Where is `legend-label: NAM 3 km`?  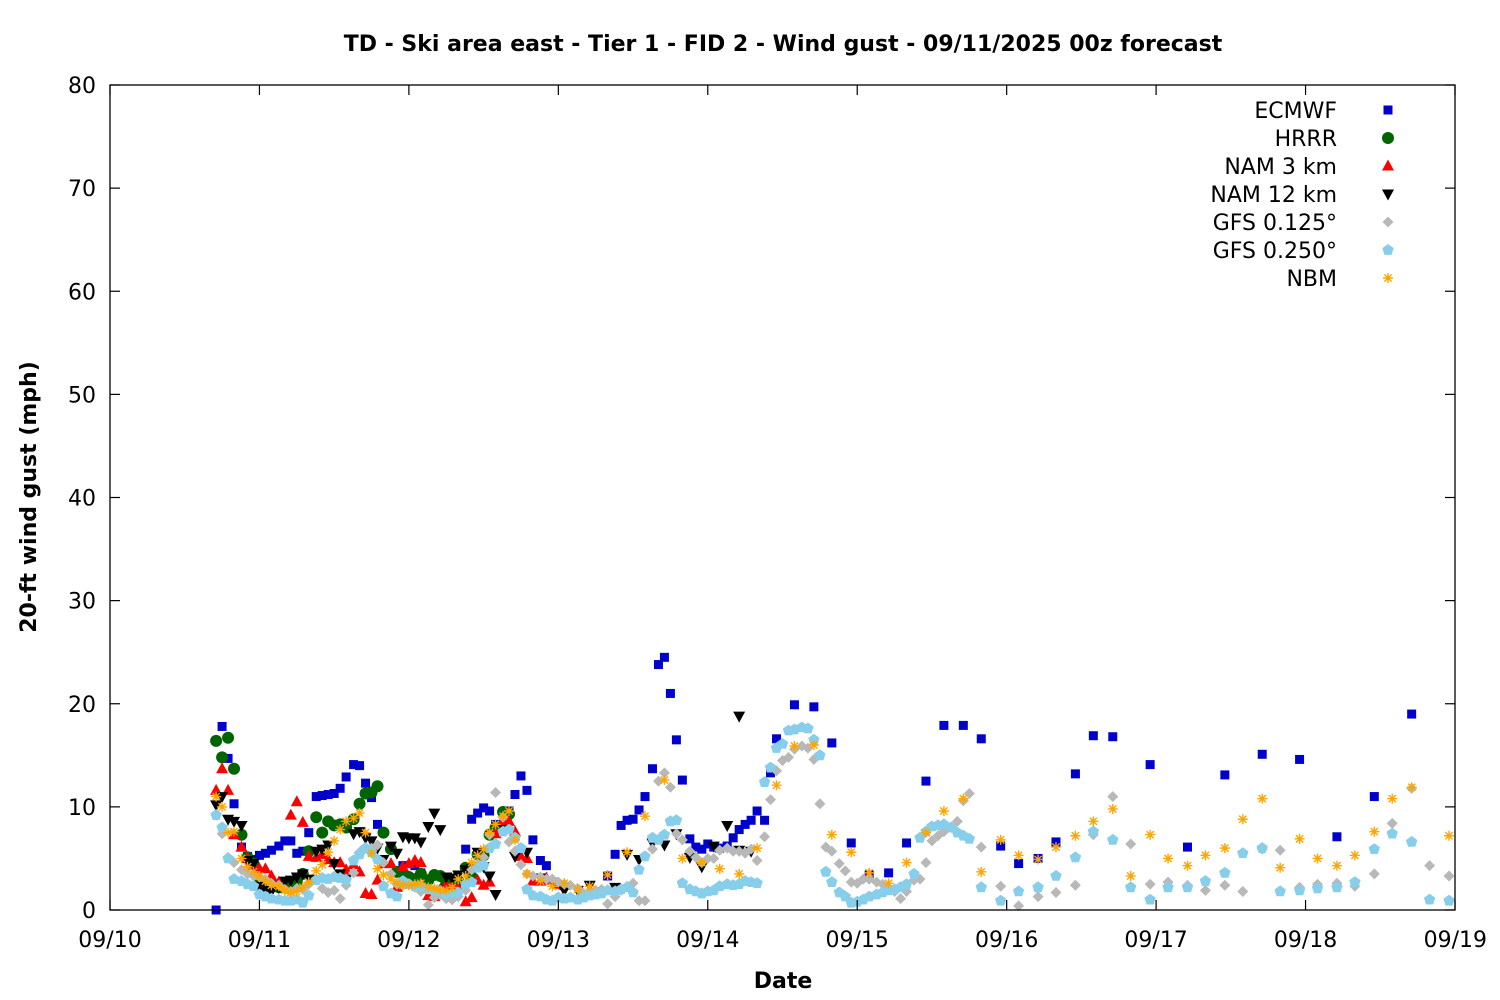 legend-label: NAM 3 km is located at coordinates (1280, 167).